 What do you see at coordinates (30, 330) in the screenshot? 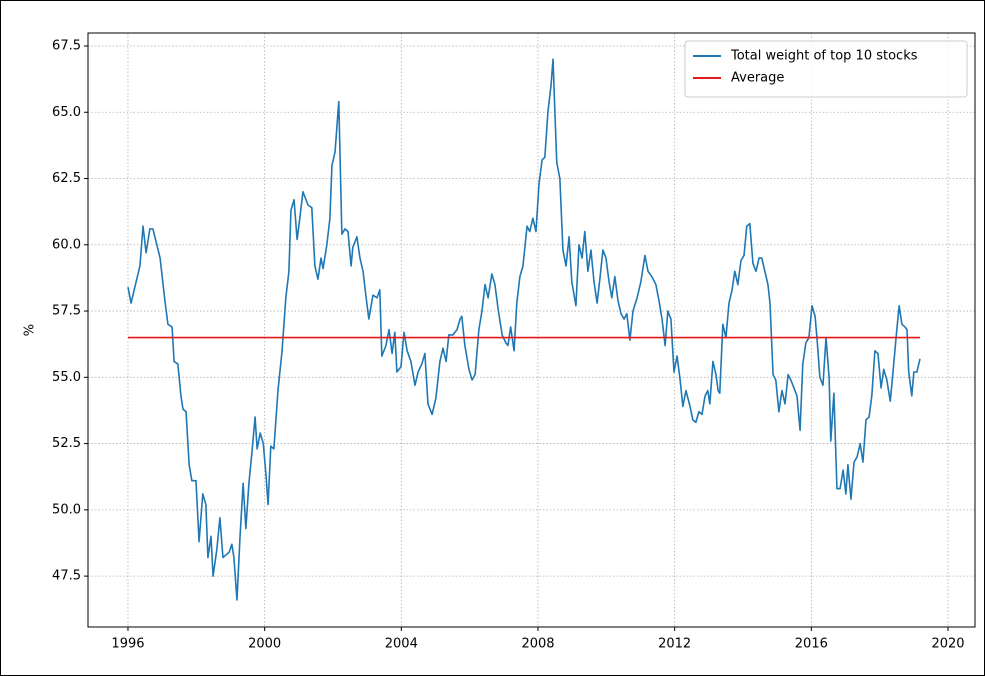
I see `y-axis-label: %` at bounding box center [30, 330].